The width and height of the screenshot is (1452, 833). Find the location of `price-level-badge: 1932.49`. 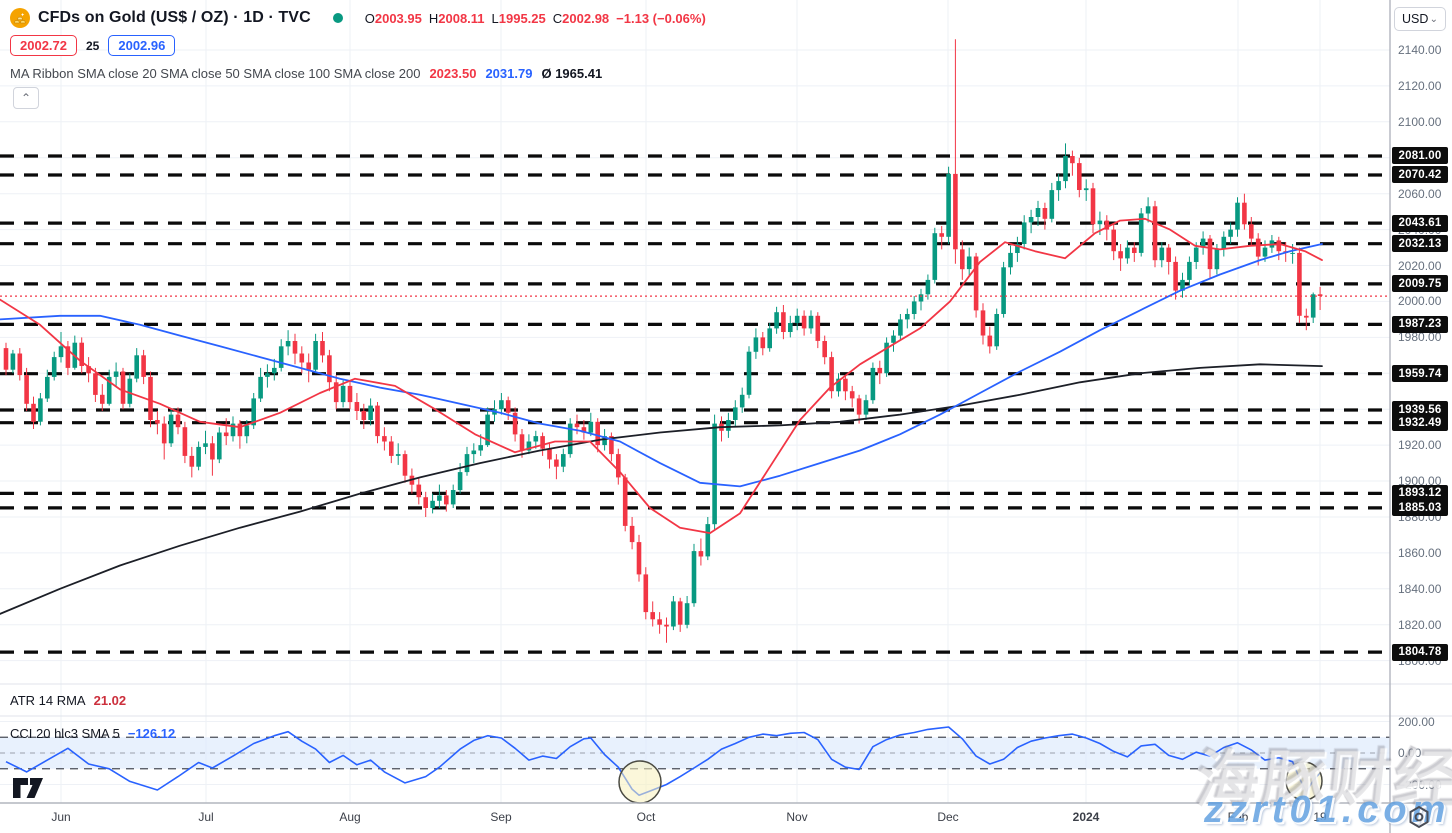

price-level-badge: 1932.49 is located at coordinates (1420, 423).